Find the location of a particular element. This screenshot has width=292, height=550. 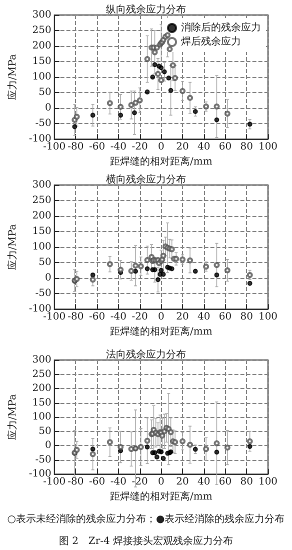

legend-label: 消除后的残余应力 is located at coordinates (221, 28).